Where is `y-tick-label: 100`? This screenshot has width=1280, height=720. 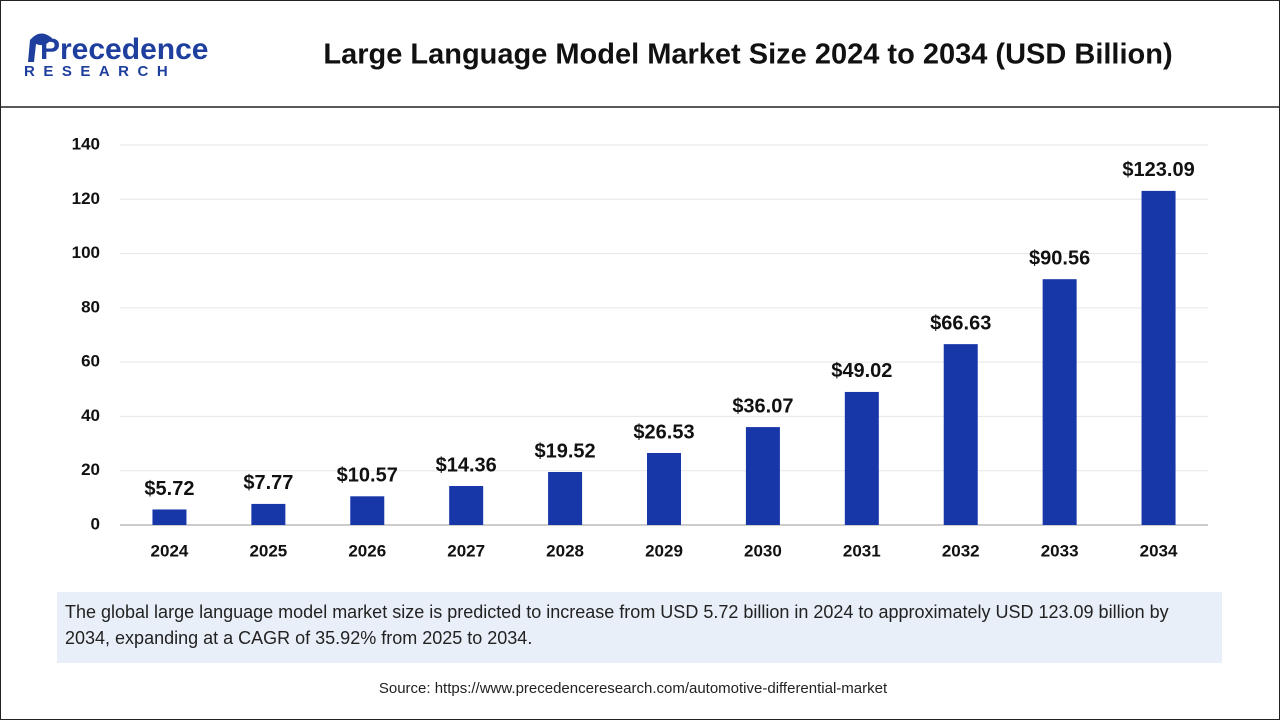
y-tick-label: 100 is located at coordinates (86, 252).